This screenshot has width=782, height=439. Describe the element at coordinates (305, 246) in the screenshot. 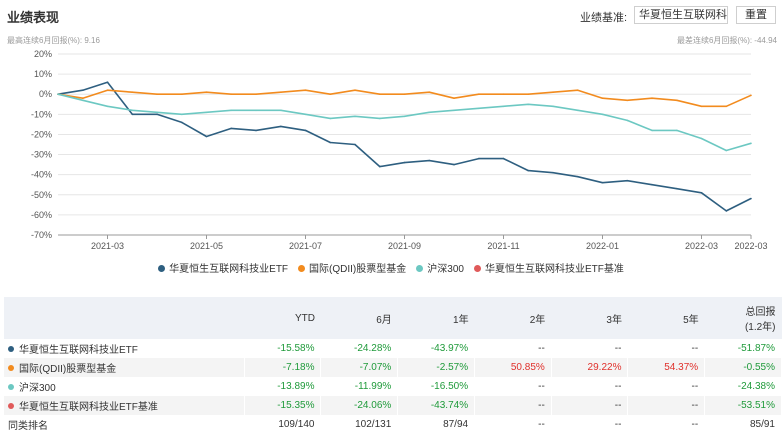

I see `x-tick-label: 2021-07` at that location.